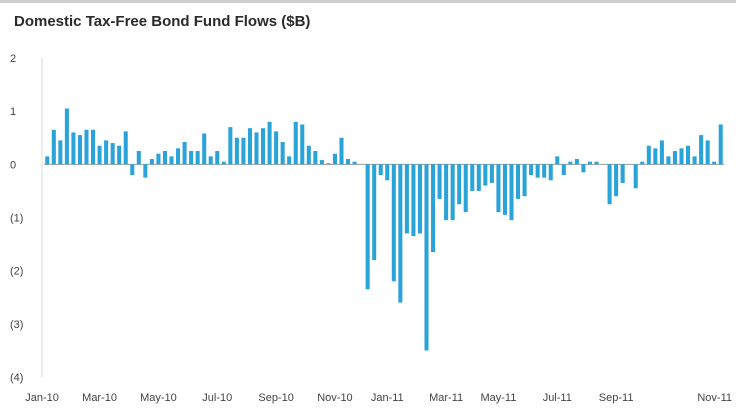 This screenshot has height=408, width=736. What do you see at coordinates (16, 219) in the screenshot?
I see `y-tick-label: (1)` at bounding box center [16, 219].